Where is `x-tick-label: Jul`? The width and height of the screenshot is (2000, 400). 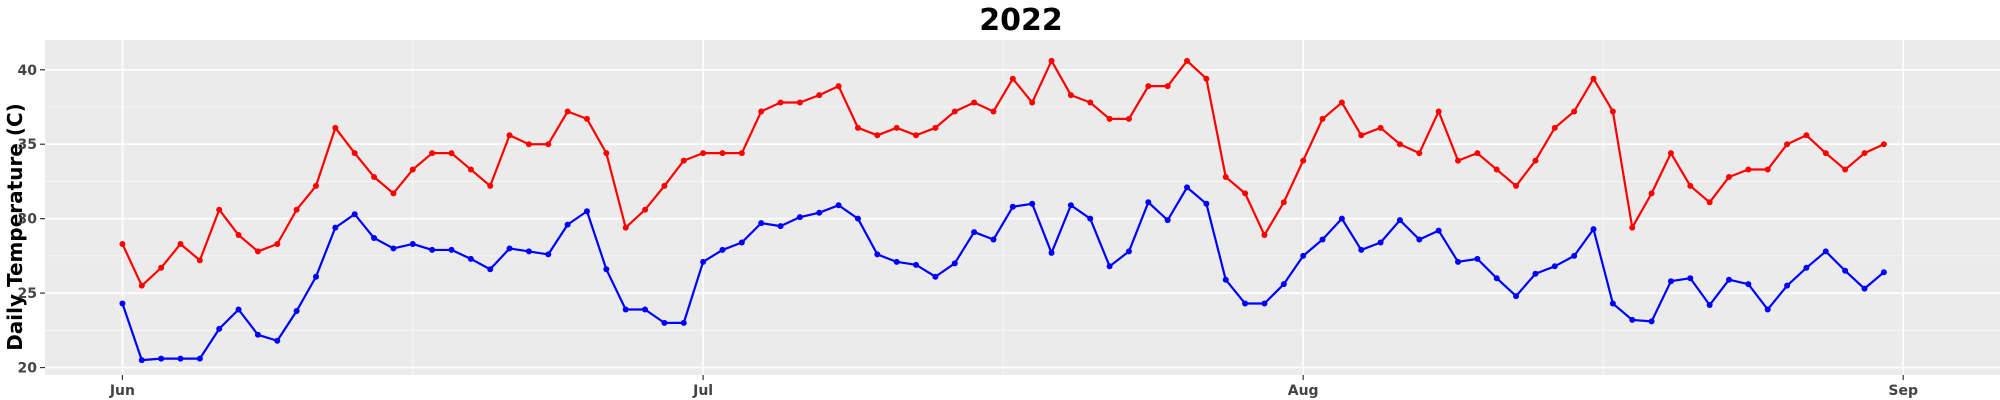 x-tick-label: Jul is located at coordinates (702, 391).